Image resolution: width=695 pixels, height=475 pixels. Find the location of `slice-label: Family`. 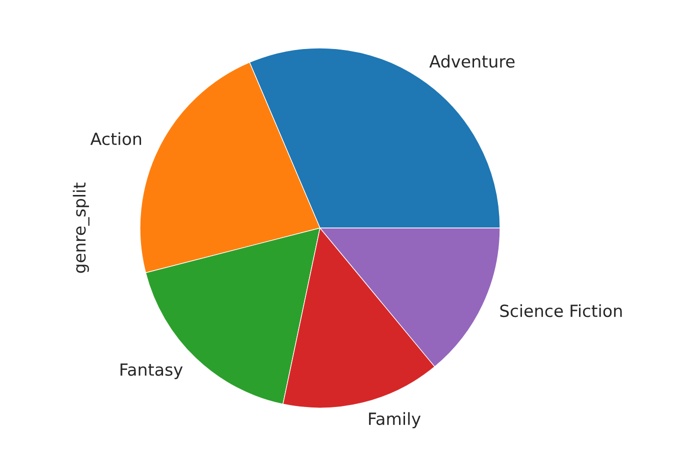

slice-label: Family is located at coordinates (395, 420).